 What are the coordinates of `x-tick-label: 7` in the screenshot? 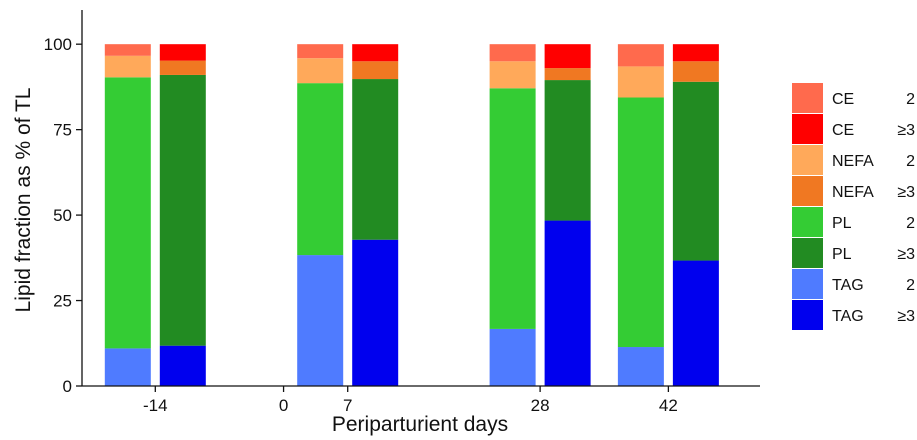 It's located at (347, 405).